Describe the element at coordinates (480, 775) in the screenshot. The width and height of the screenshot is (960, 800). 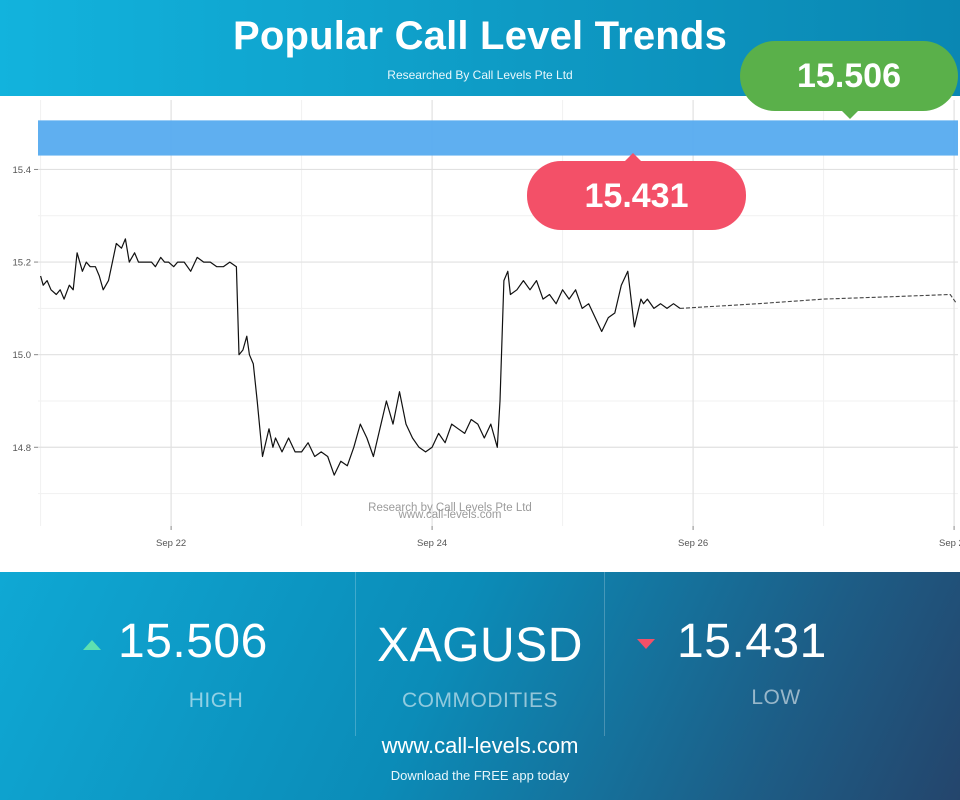
I see `app-tagline: Download the FREE app today` at that location.